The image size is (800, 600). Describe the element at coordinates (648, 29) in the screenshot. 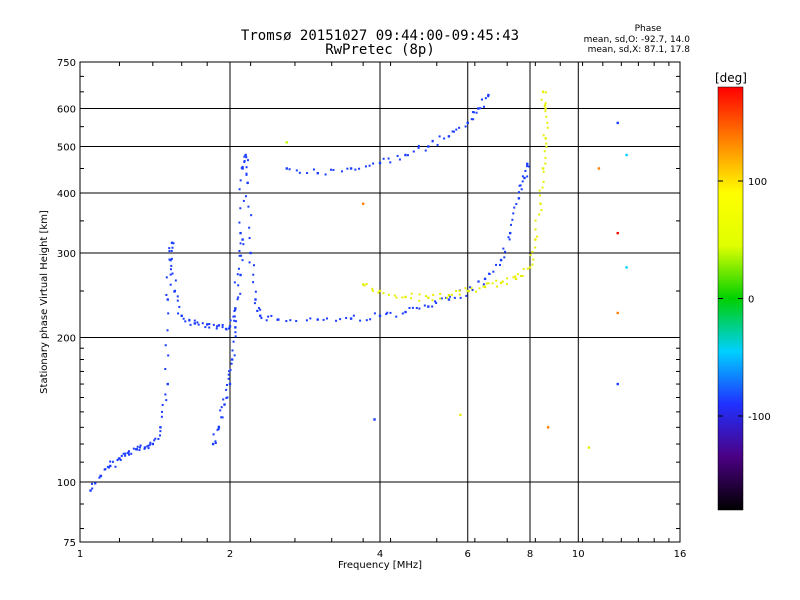

I see `phase-info-title: Phase` at that location.